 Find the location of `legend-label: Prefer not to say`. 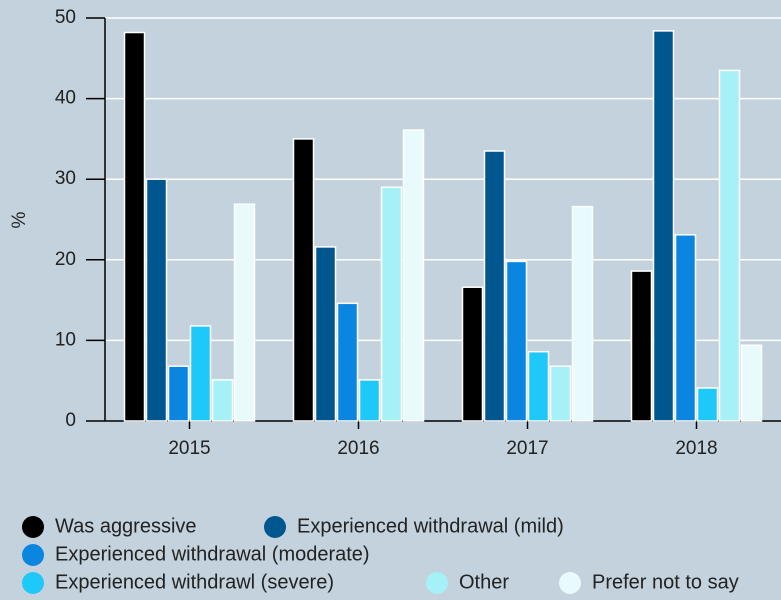

legend-label: Prefer not to say is located at coordinates (665, 582).